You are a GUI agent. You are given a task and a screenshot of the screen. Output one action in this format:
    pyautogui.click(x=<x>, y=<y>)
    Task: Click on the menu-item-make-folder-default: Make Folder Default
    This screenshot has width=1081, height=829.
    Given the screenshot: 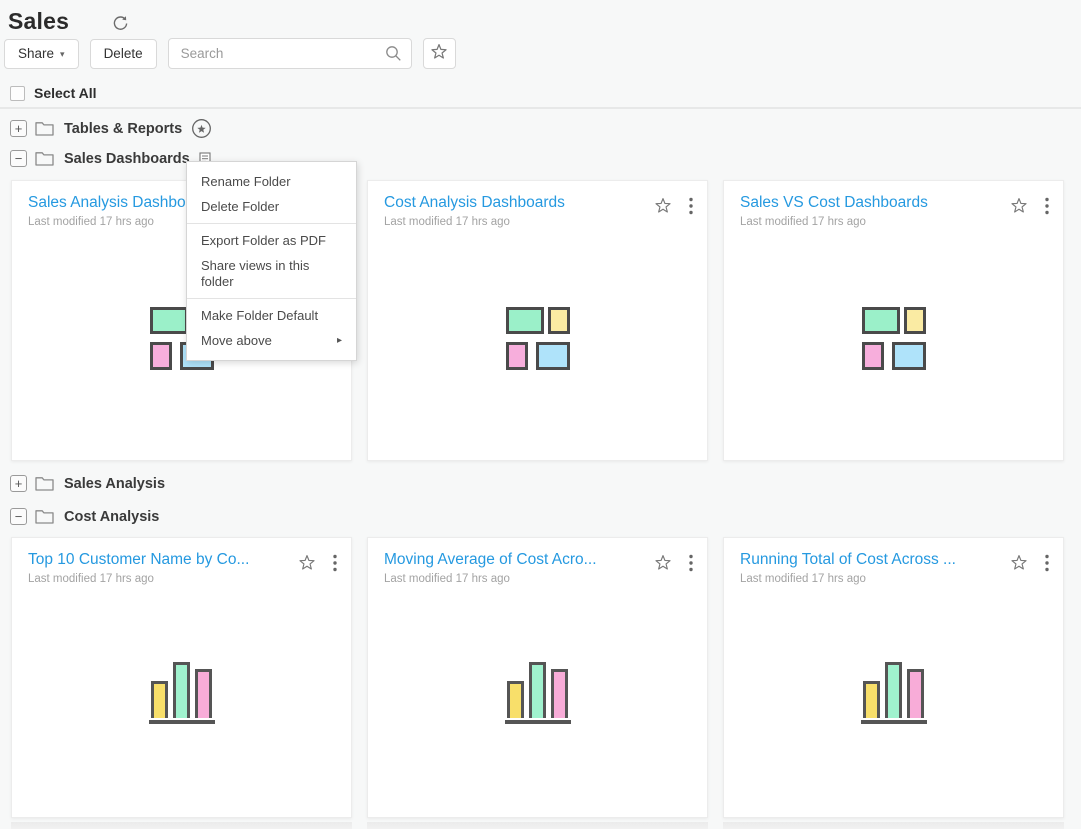 What is the action you would take?
    pyautogui.click(x=271, y=315)
    